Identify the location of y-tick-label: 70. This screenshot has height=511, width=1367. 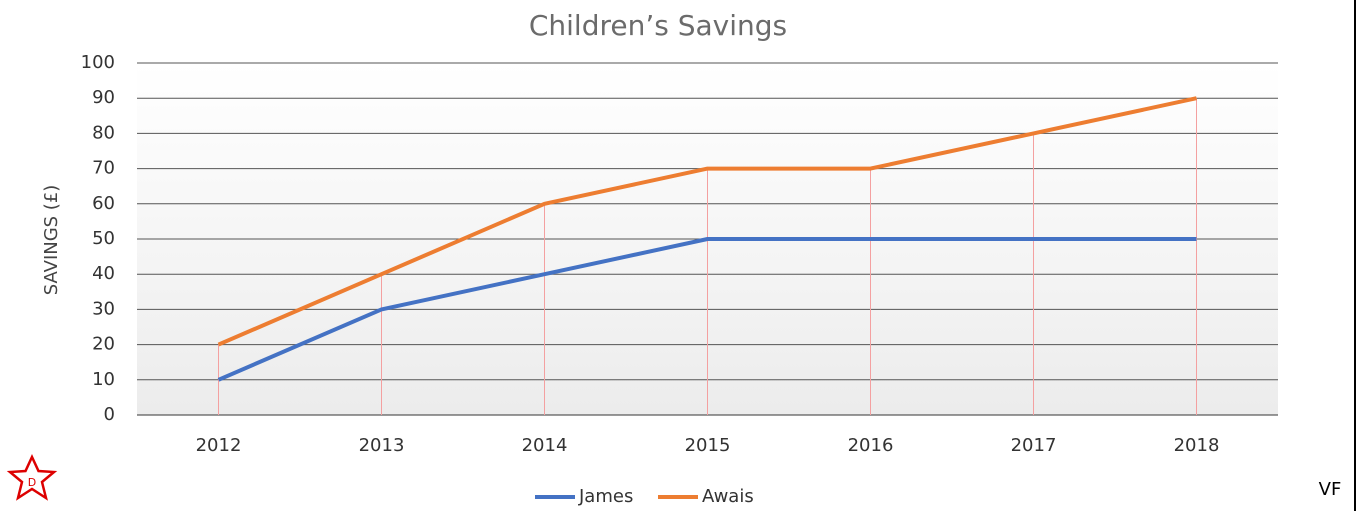
(103, 168).